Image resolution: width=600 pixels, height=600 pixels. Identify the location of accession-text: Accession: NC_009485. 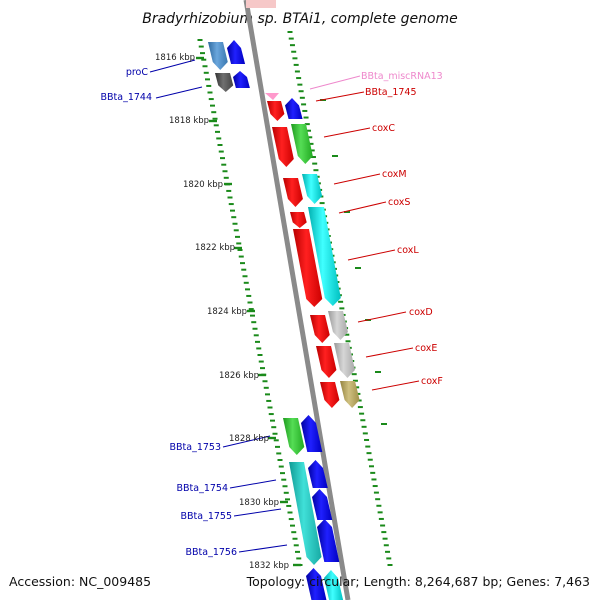
(80, 581).